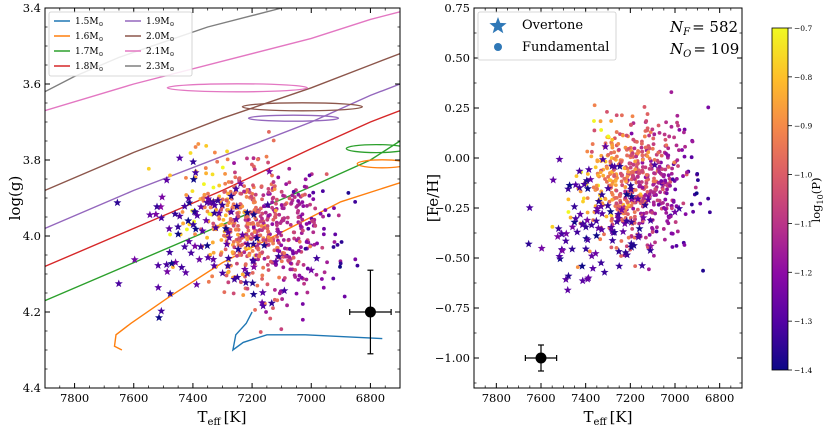 This screenshot has height=431, width=831. What do you see at coordinates (160, 22) in the screenshot?
I see `legend-label-1_9M: 1.9M⊙` at bounding box center [160, 22].